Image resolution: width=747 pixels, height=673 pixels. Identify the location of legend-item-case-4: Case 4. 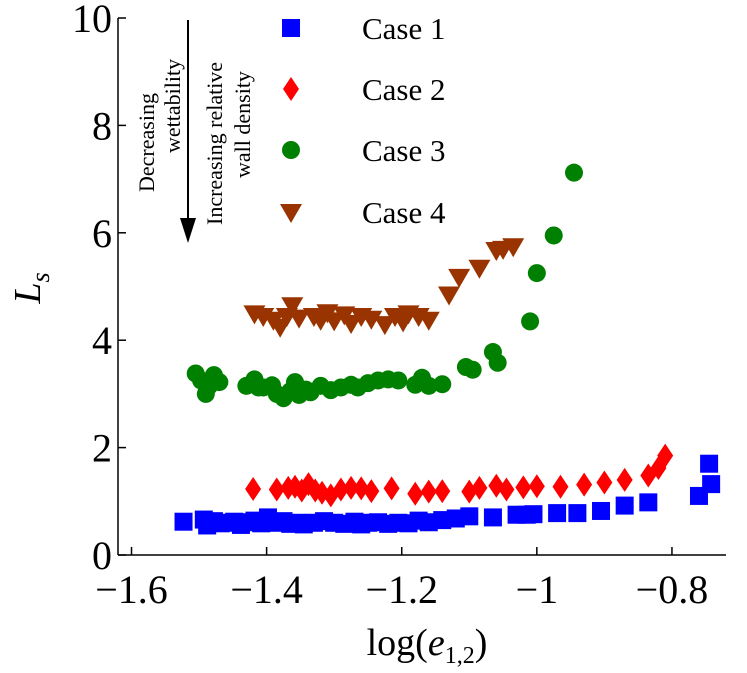
(363, 212).